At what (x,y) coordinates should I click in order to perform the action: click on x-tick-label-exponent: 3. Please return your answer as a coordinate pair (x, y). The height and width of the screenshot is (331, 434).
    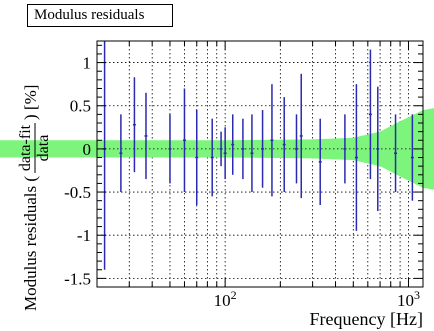
    Looking at the image, I should click on (417, 295).